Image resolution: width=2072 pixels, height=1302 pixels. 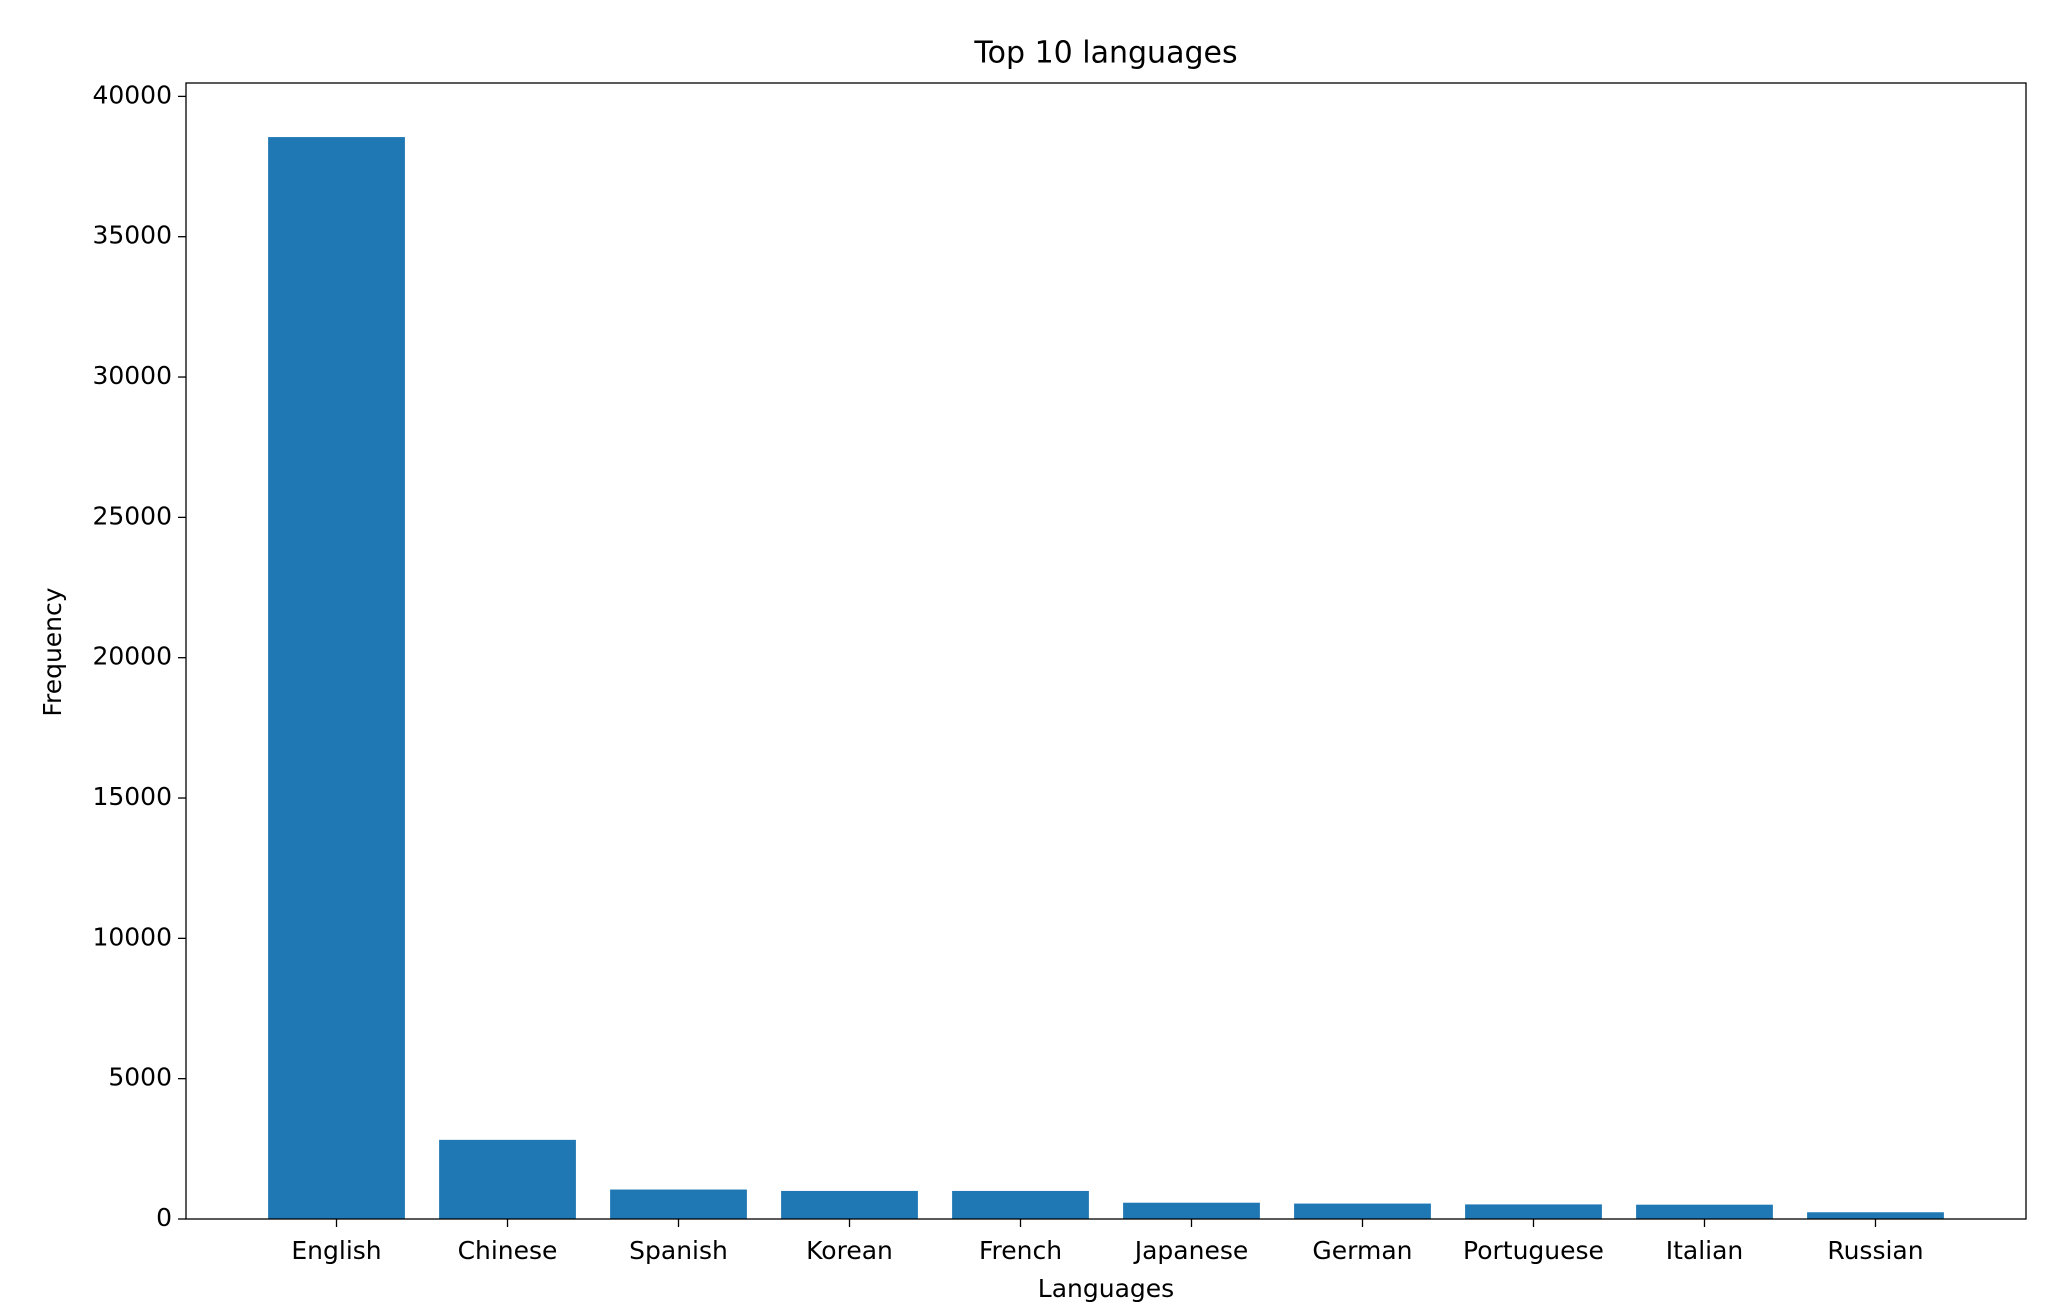 What do you see at coordinates (132, 235) in the screenshot?
I see `y-tick-label: 35000` at bounding box center [132, 235].